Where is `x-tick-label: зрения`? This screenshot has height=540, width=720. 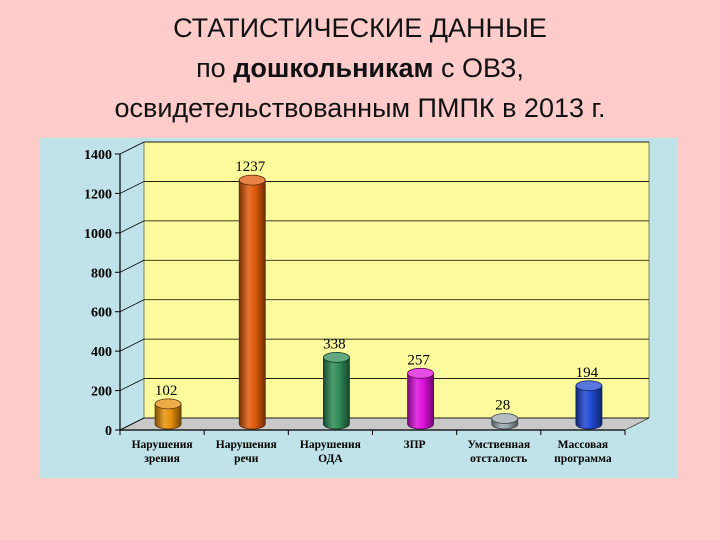 x-tick-label: зрения is located at coordinates (162, 459).